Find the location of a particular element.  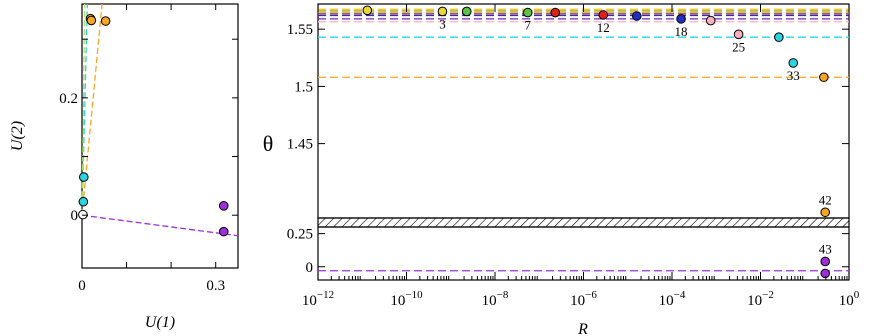

upper-point-label-11: 33 is located at coordinates (793, 75).